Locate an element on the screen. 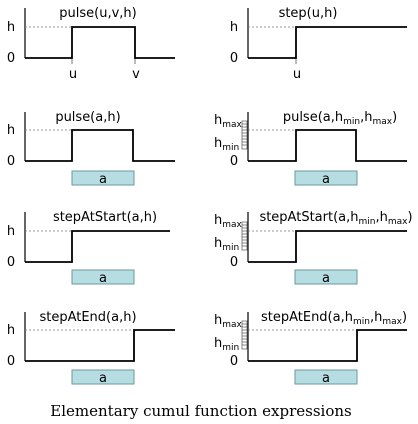 This screenshot has width=418, height=424. panel-stepatend-a-hmin-hmax: stepAtEnd(a,hmin,hmax) hmax hmin 0 a is located at coordinates (310, 348).